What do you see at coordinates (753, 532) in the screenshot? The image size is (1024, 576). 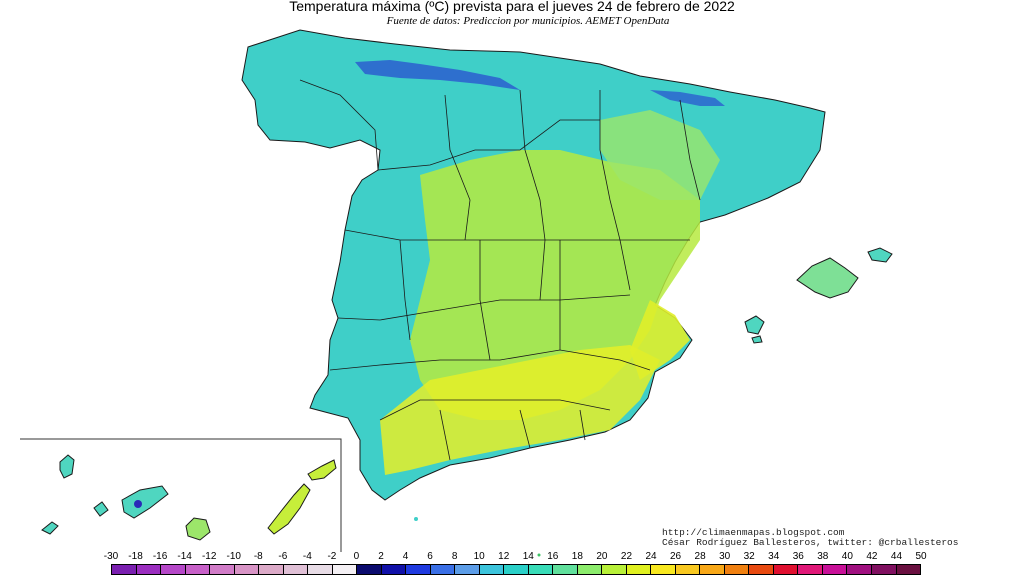 I see `blog-credit: http://climaenmapas.blogspot.com` at bounding box center [753, 532].